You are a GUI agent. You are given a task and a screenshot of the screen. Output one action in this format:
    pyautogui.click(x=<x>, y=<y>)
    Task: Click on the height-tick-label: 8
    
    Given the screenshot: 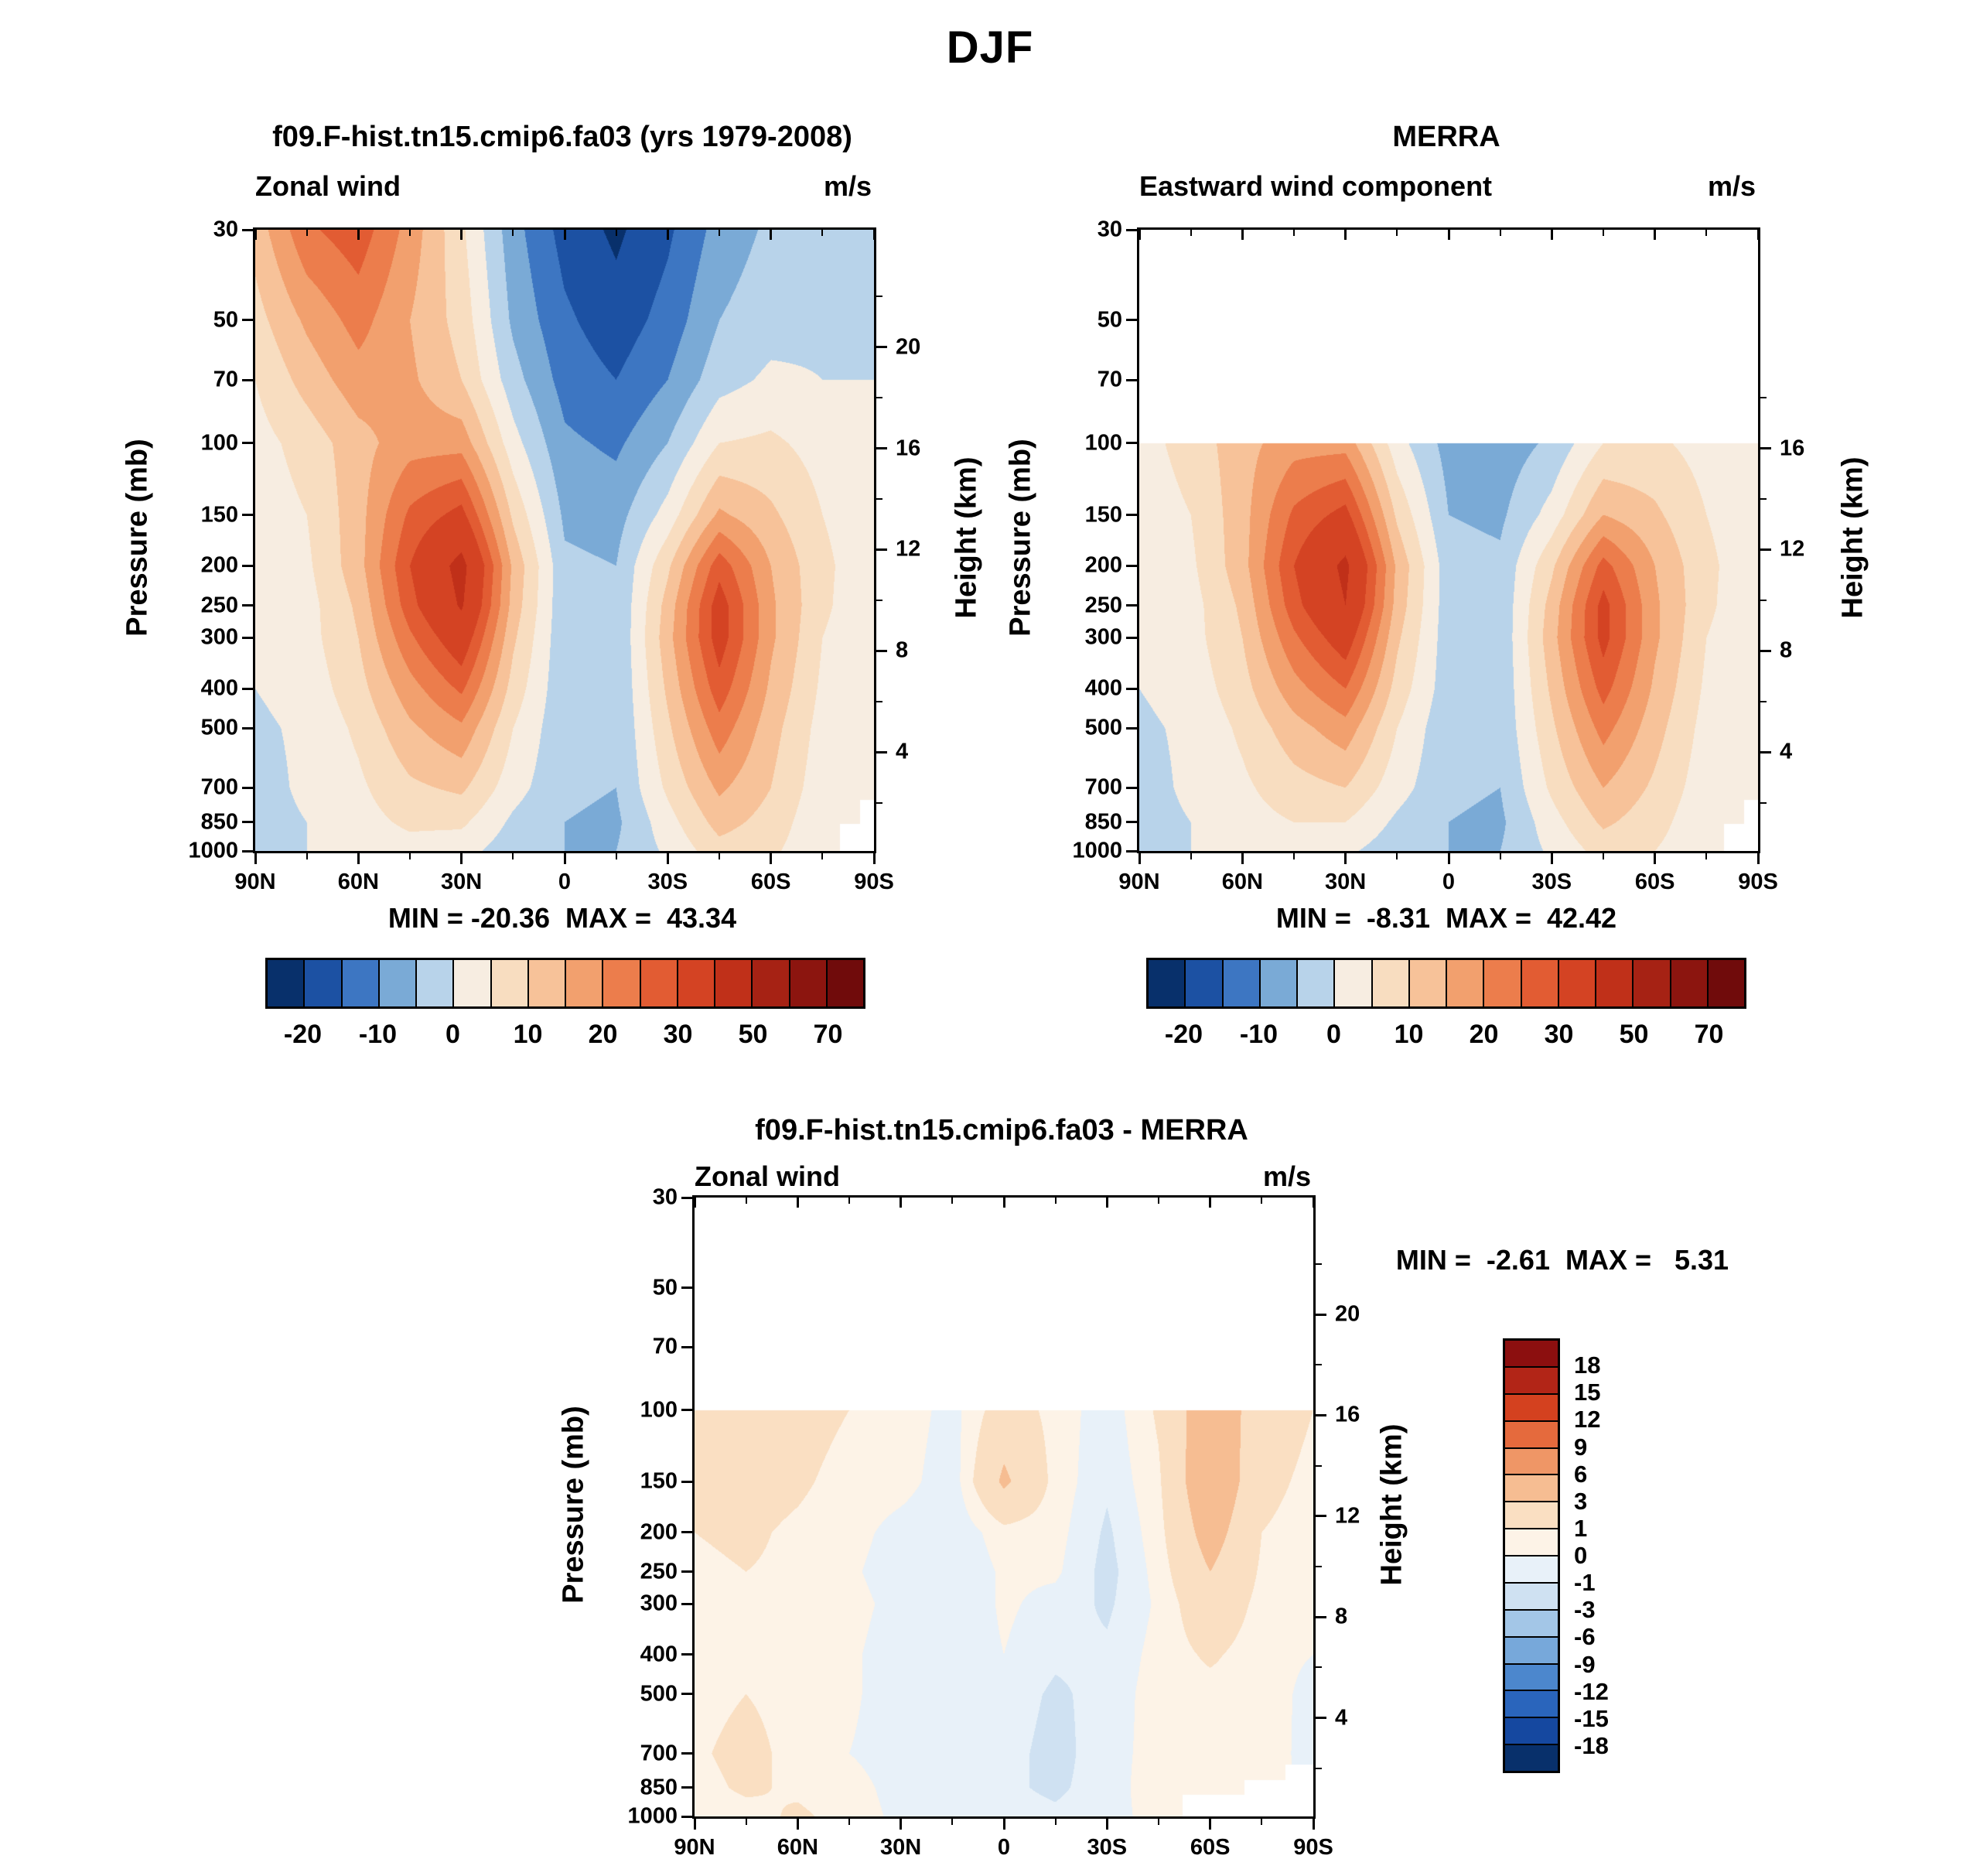 What is the action you would take?
    pyautogui.click(x=1787, y=650)
    